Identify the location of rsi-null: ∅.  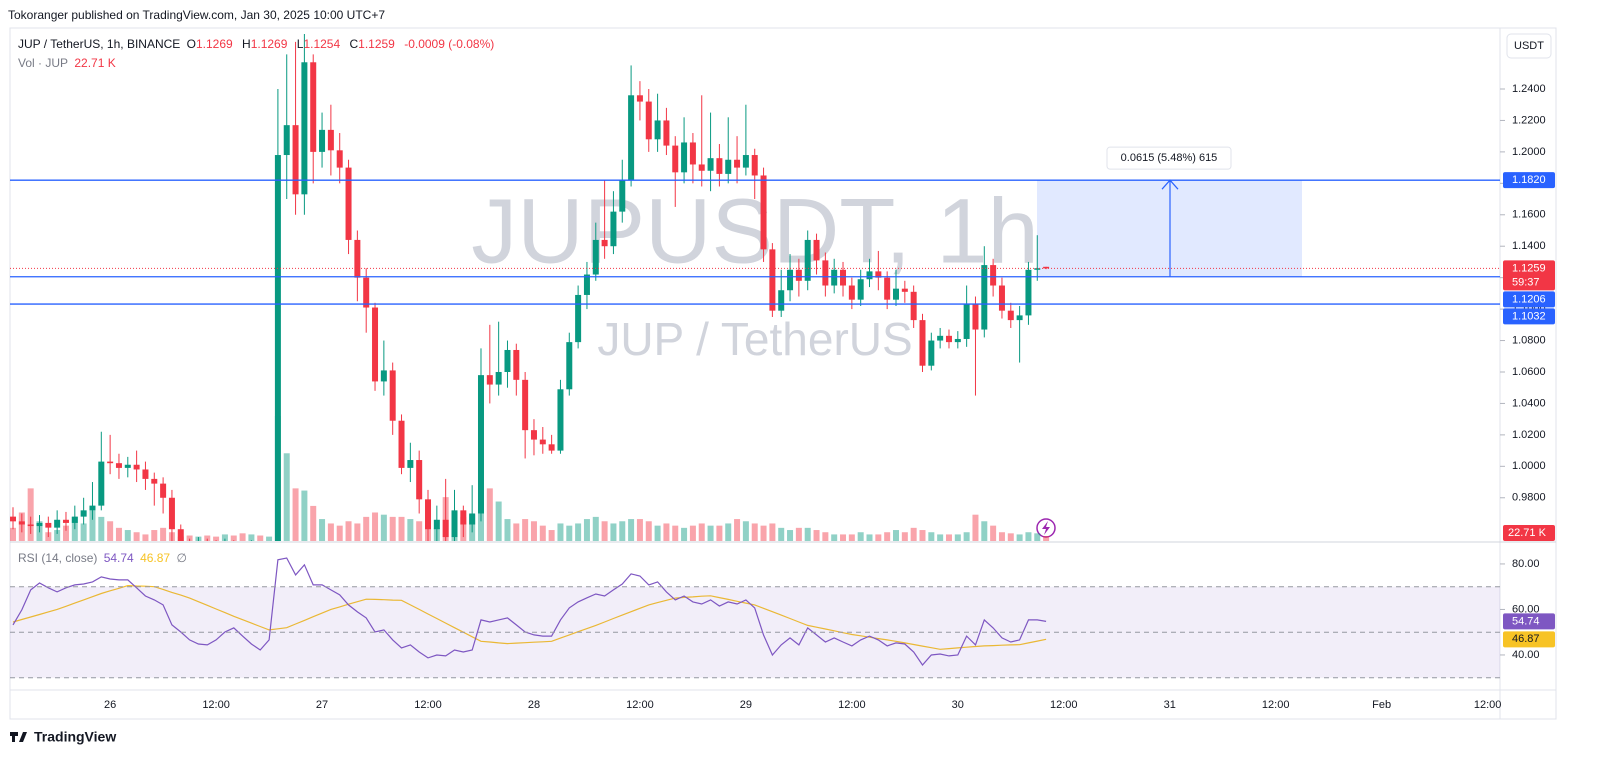
(181, 558).